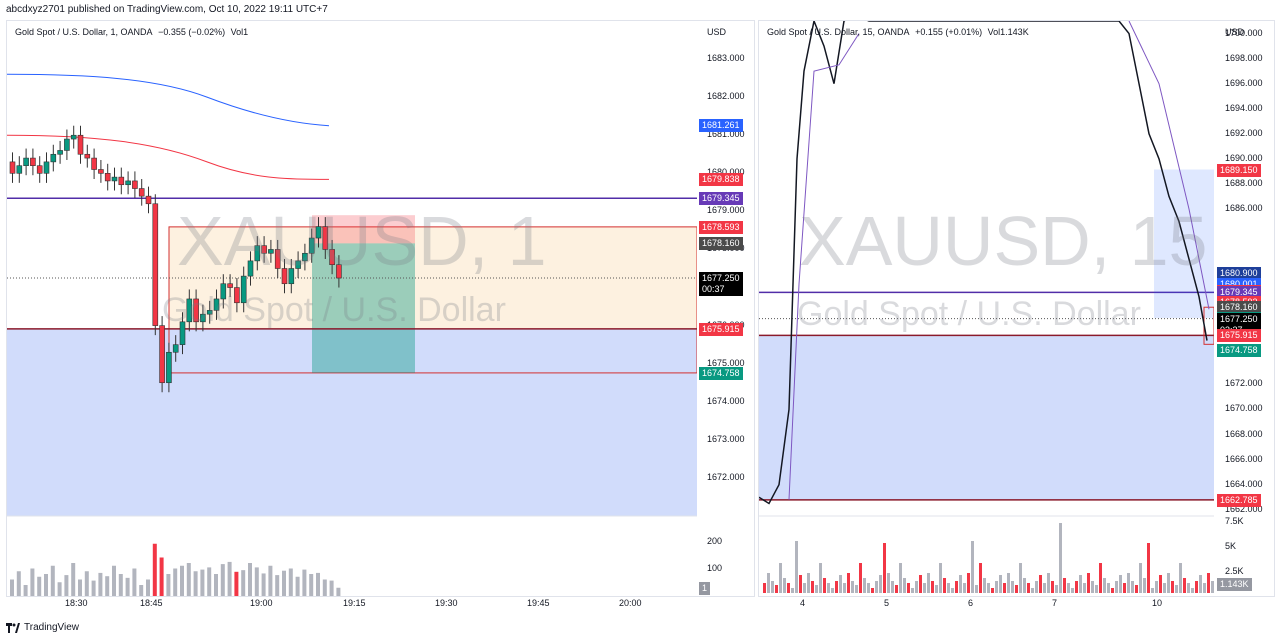 The height and width of the screenshot is (643, 1280). Describe the element at coordinates (192, 32) in the screenshot. I see `left-legend-change: −0.355 (−0.02%)` at that location.